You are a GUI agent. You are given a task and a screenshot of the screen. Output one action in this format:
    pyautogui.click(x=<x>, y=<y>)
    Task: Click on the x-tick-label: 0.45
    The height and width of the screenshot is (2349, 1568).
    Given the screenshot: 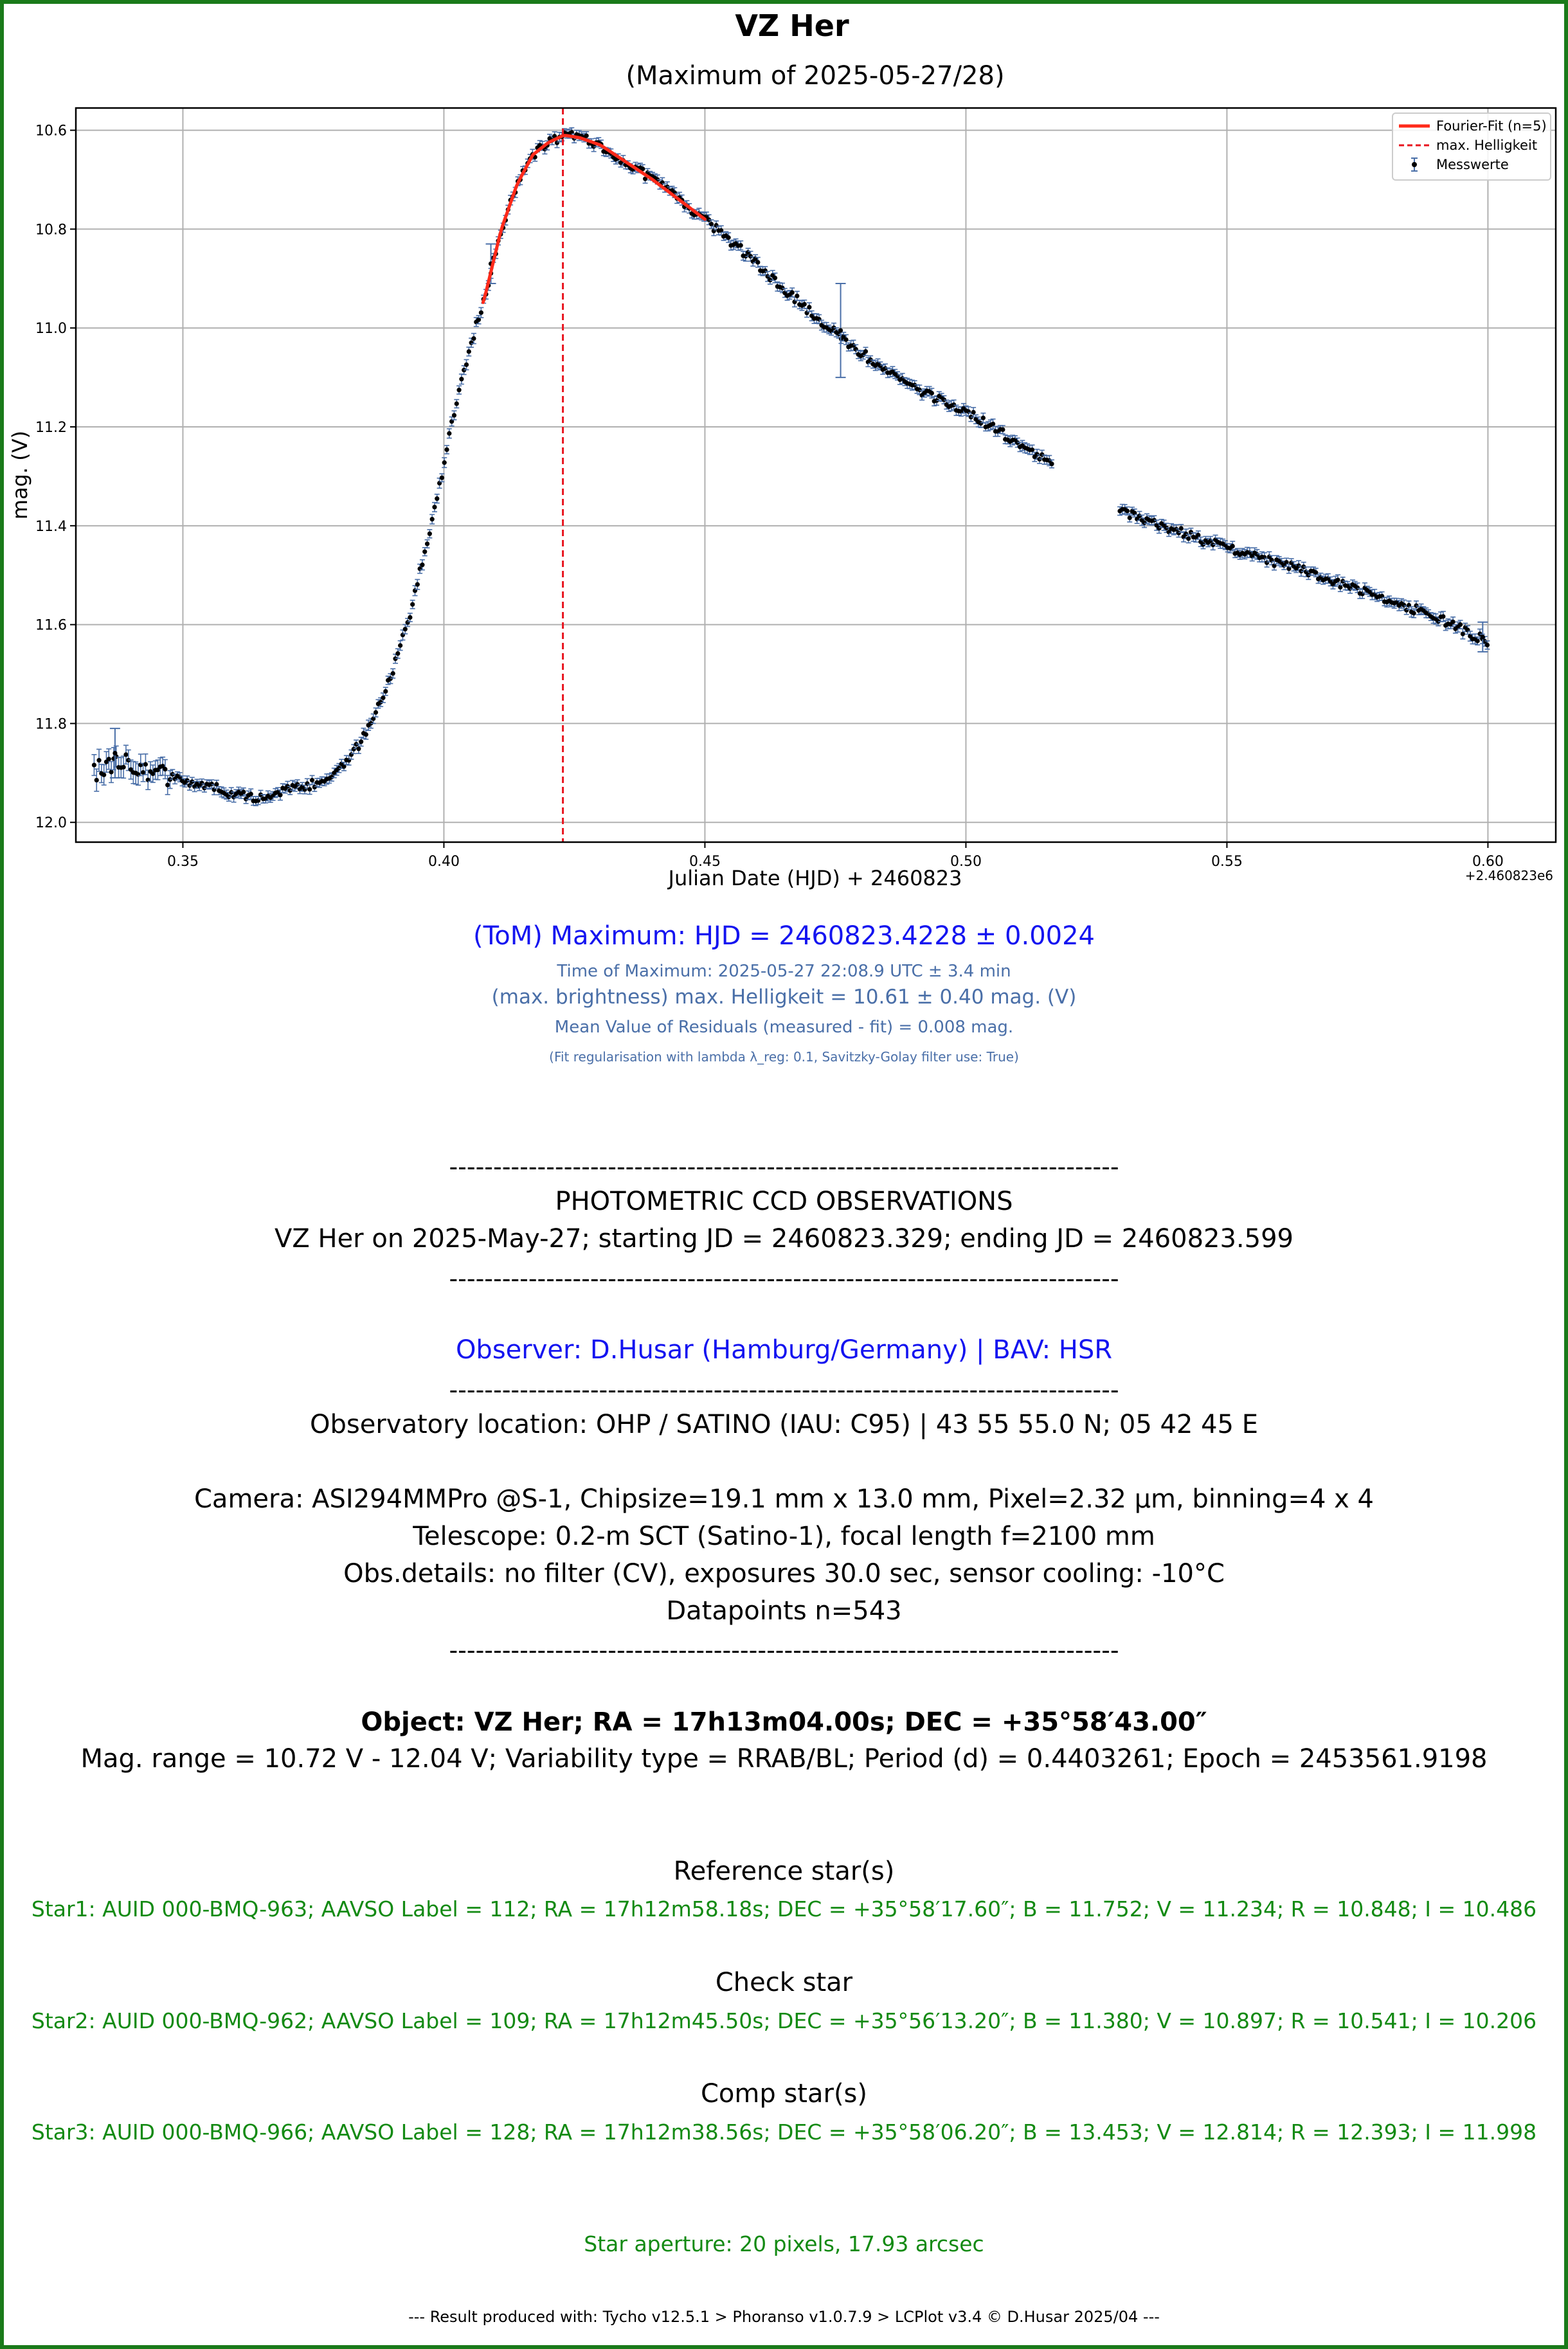 What is the action you would take?
    pyautogui.click(x=705, y=862)
    